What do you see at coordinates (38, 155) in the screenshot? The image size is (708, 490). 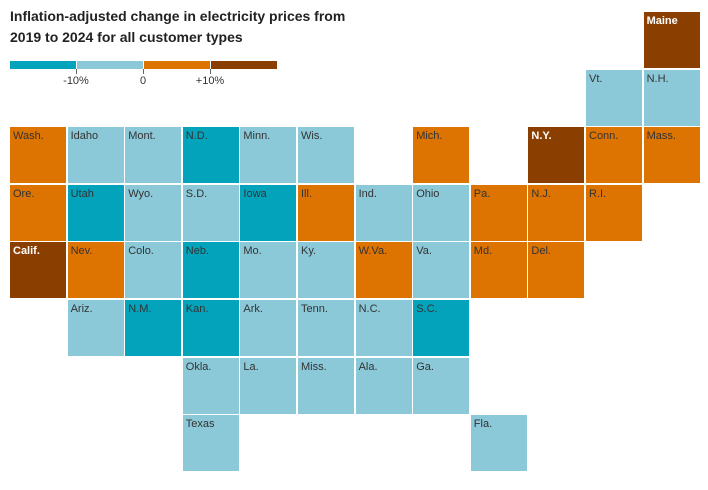 I see `state-tile: Wash.` at bounding box center [38, 155].